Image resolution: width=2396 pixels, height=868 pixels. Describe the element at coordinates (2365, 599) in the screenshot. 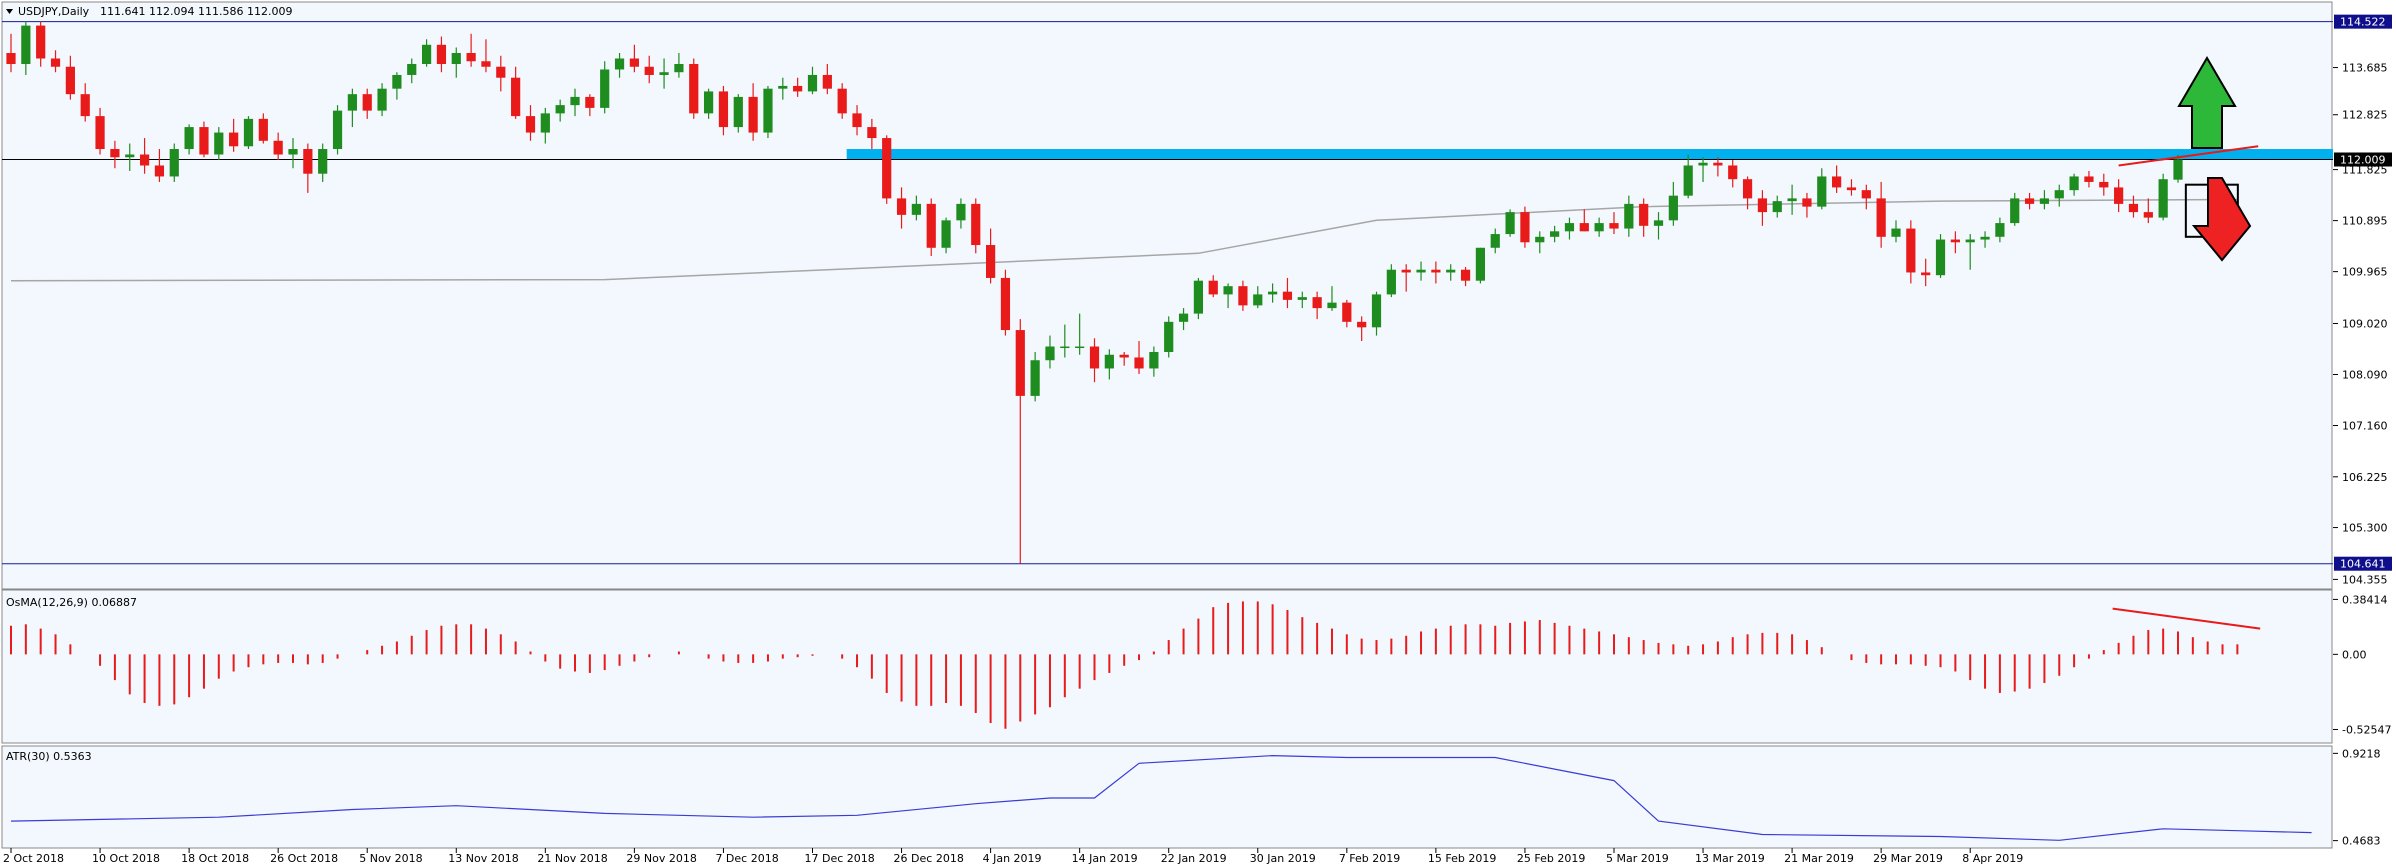

I see `osma-tick-label: 0.38414` at that location.